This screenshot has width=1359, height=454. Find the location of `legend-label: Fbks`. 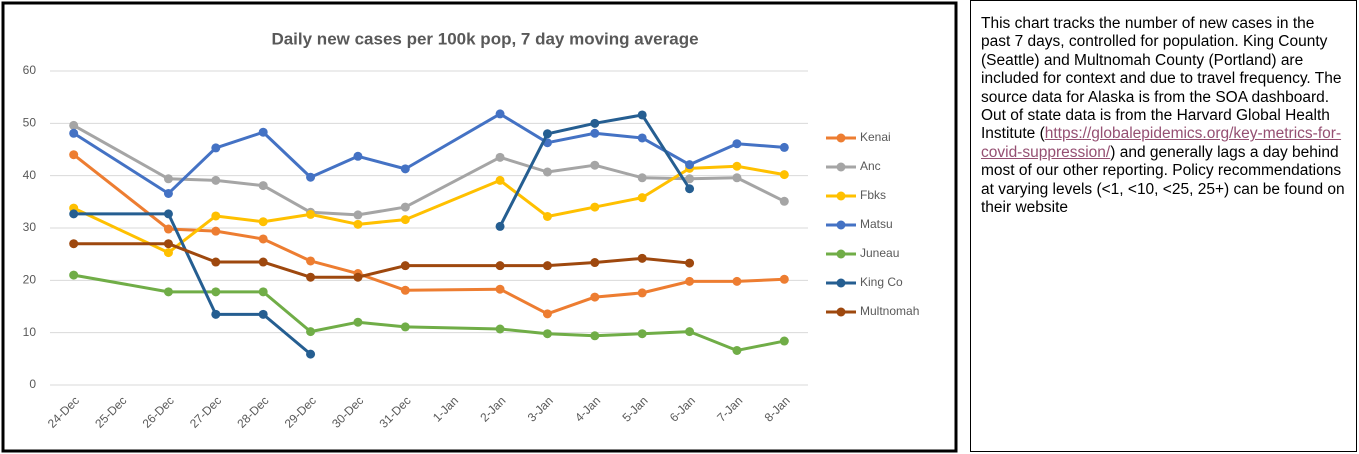

legend-label: Fbks is located at coordinates (873, 195).